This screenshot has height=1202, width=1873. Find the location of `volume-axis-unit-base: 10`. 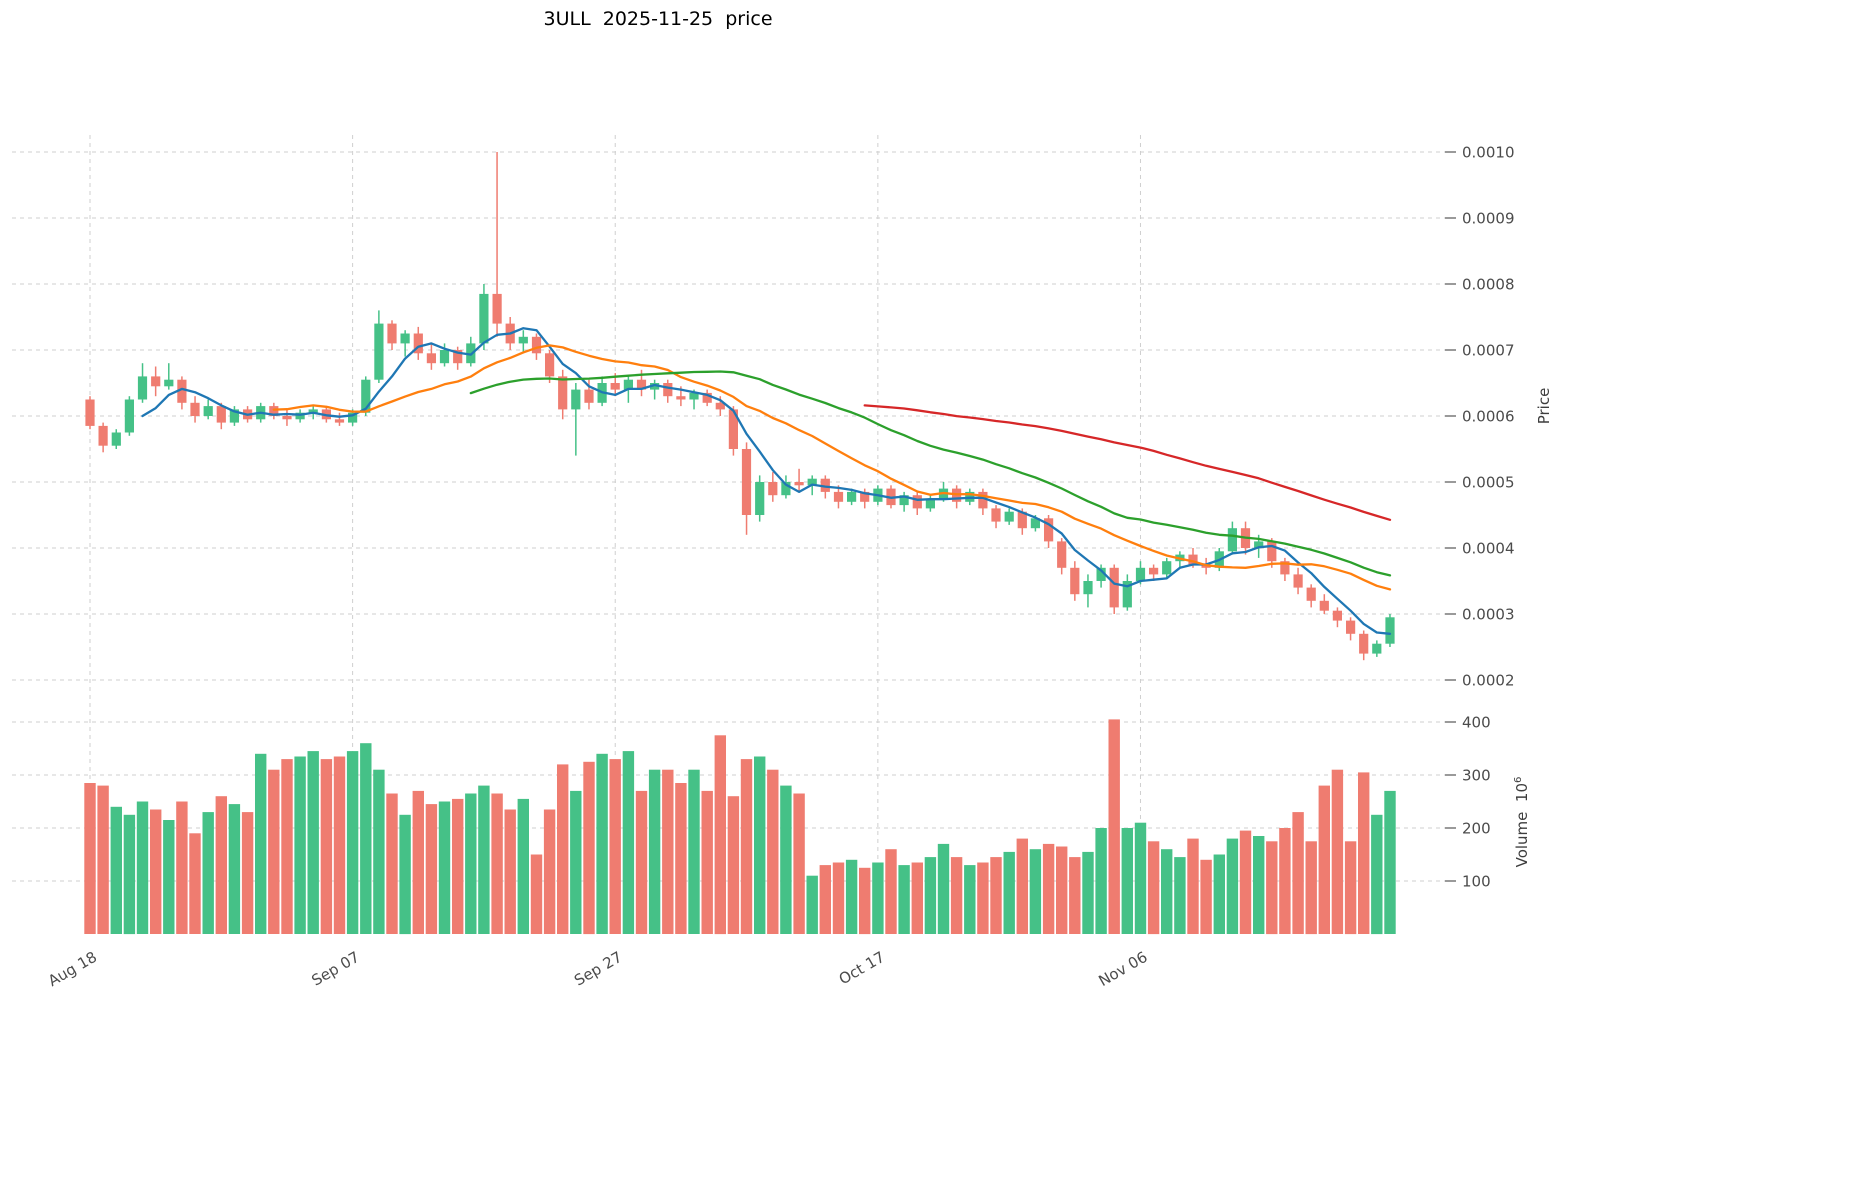

volume-axis-unit-base: 10 is located at coordinates (1522, 792).